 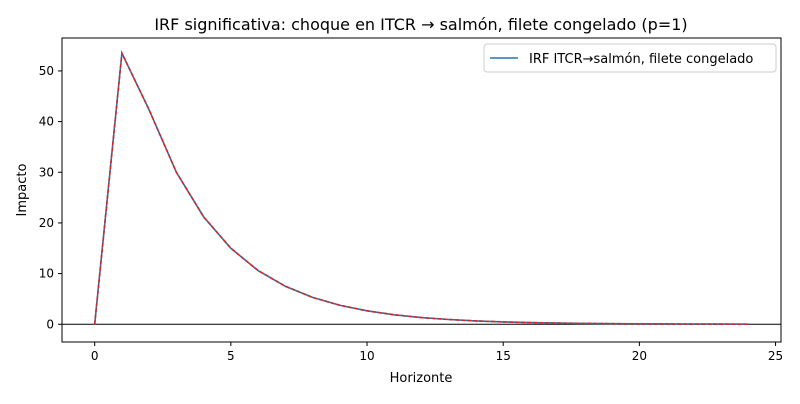 What do you see at coordinates (437, 352) in the screenshot?
I see `x-axis: 0 5 10 15 20 25` at bounding box center [437, 352].